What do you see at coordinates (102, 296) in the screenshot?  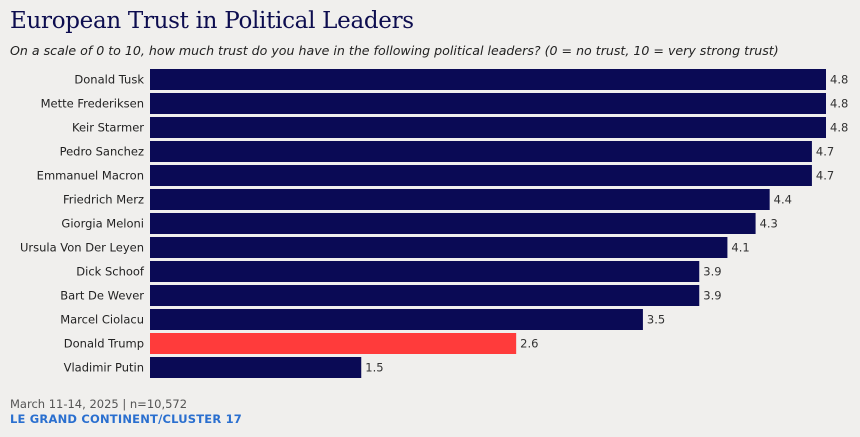 I see `category-label-bart-de-wever: Bart De Wever` at bounding box center [102, 296].